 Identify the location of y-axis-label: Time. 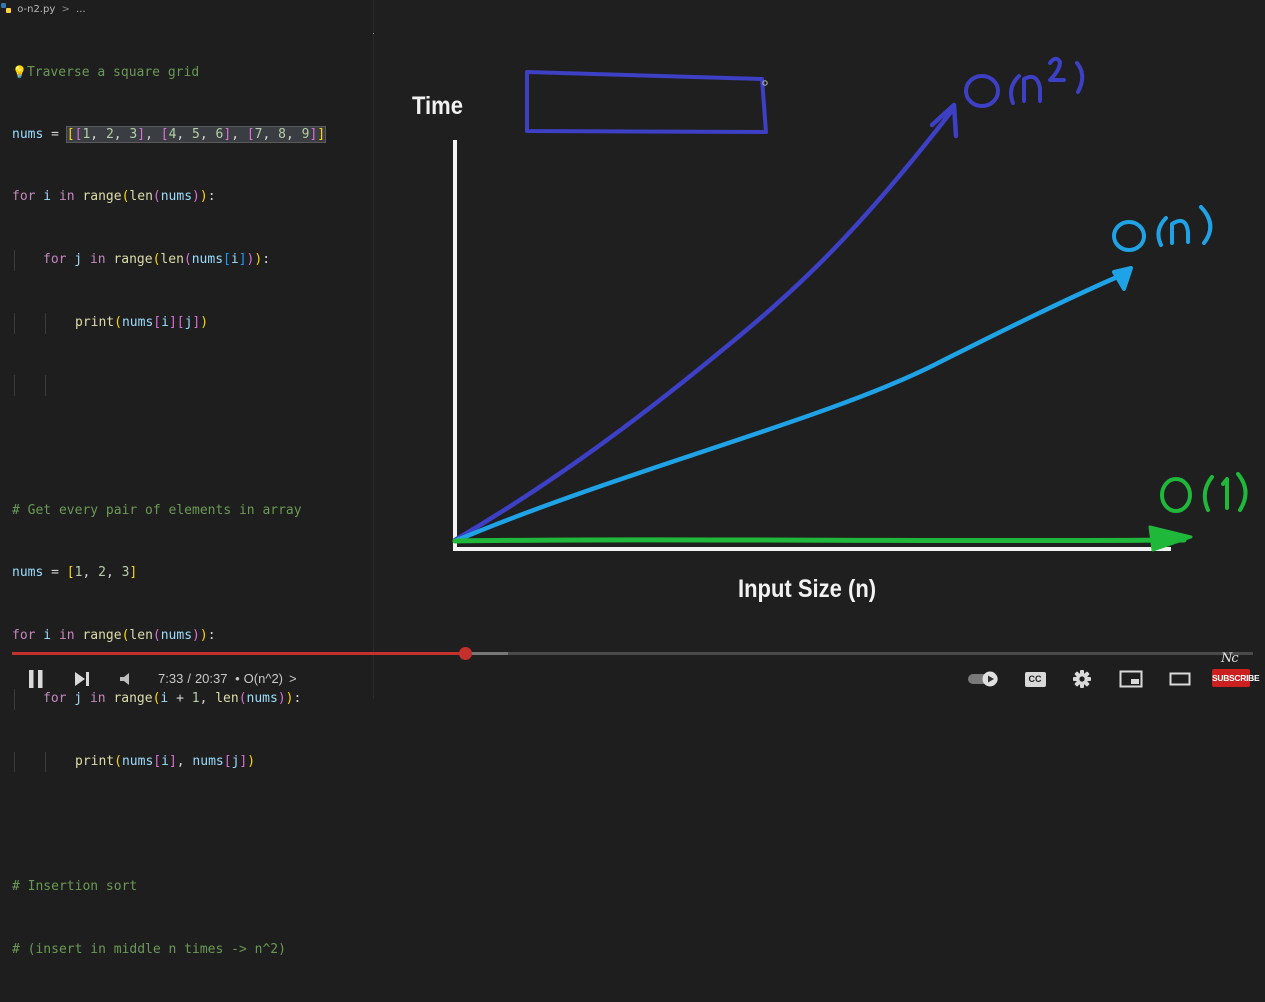
(437, 106).